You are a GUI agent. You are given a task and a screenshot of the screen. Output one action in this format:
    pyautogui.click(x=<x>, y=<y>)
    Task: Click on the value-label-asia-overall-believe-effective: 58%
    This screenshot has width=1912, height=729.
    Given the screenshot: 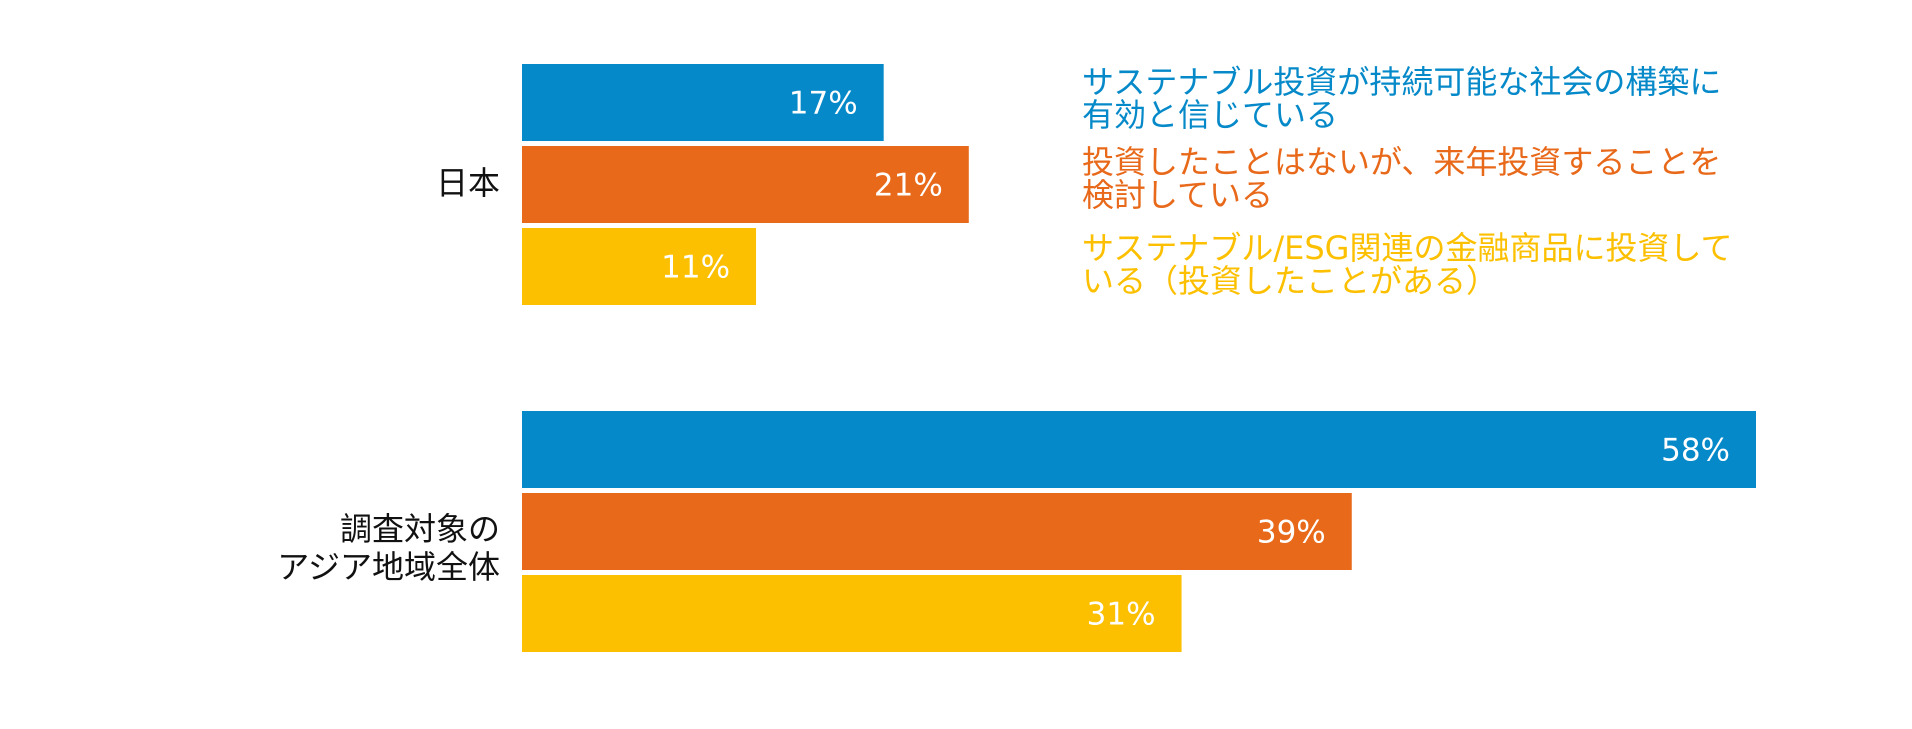 What is the action you would take?
    pyautogui.click(x=1695, y=451)
    